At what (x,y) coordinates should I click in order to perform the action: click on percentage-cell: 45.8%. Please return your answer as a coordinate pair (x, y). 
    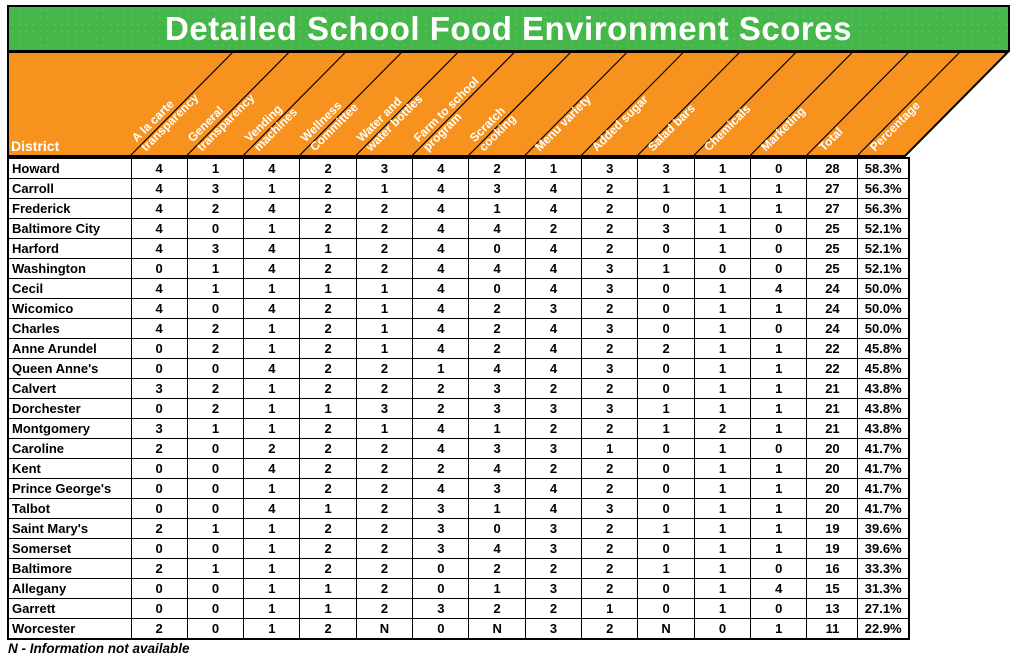
    Looking at the image, I should click on (883, 348).